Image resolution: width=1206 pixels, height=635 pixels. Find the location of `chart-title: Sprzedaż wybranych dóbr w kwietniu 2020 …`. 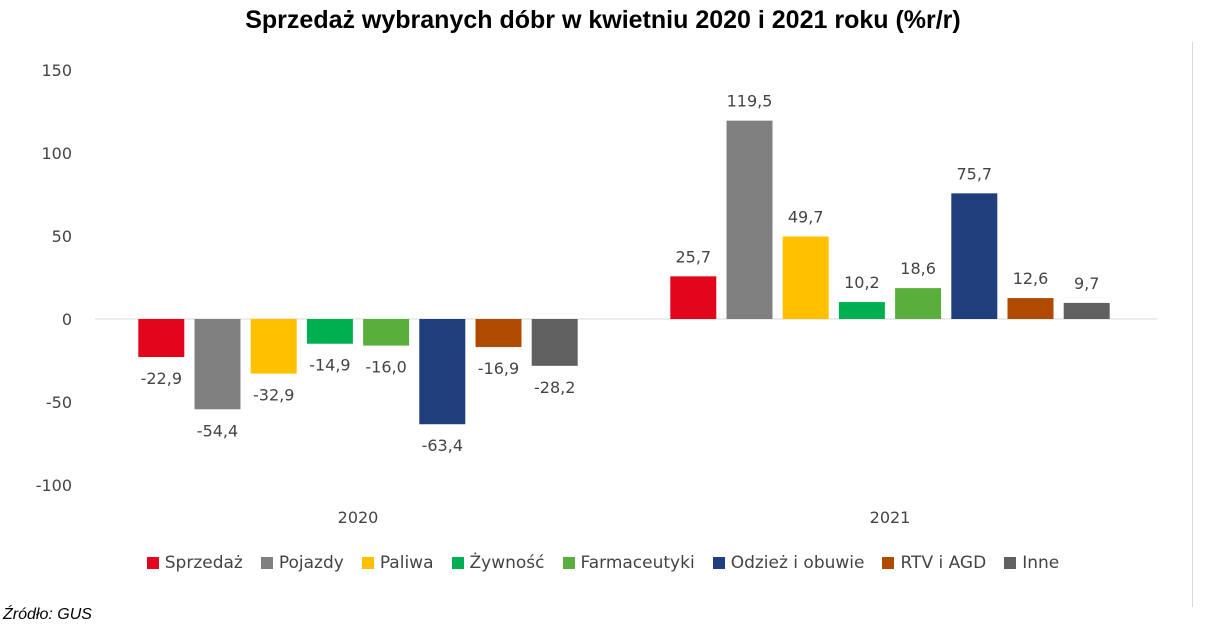

chart-title: Sprzedaż wybranych dóbr w kwietniu 2020 … is located at coordinates (603, 20).